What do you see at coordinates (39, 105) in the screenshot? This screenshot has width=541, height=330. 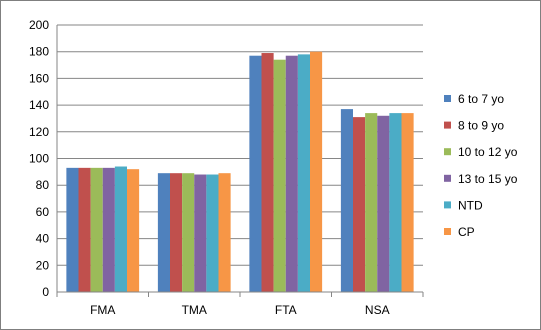 I see `y-tick-label: 140` at bounding box center [39, 105].